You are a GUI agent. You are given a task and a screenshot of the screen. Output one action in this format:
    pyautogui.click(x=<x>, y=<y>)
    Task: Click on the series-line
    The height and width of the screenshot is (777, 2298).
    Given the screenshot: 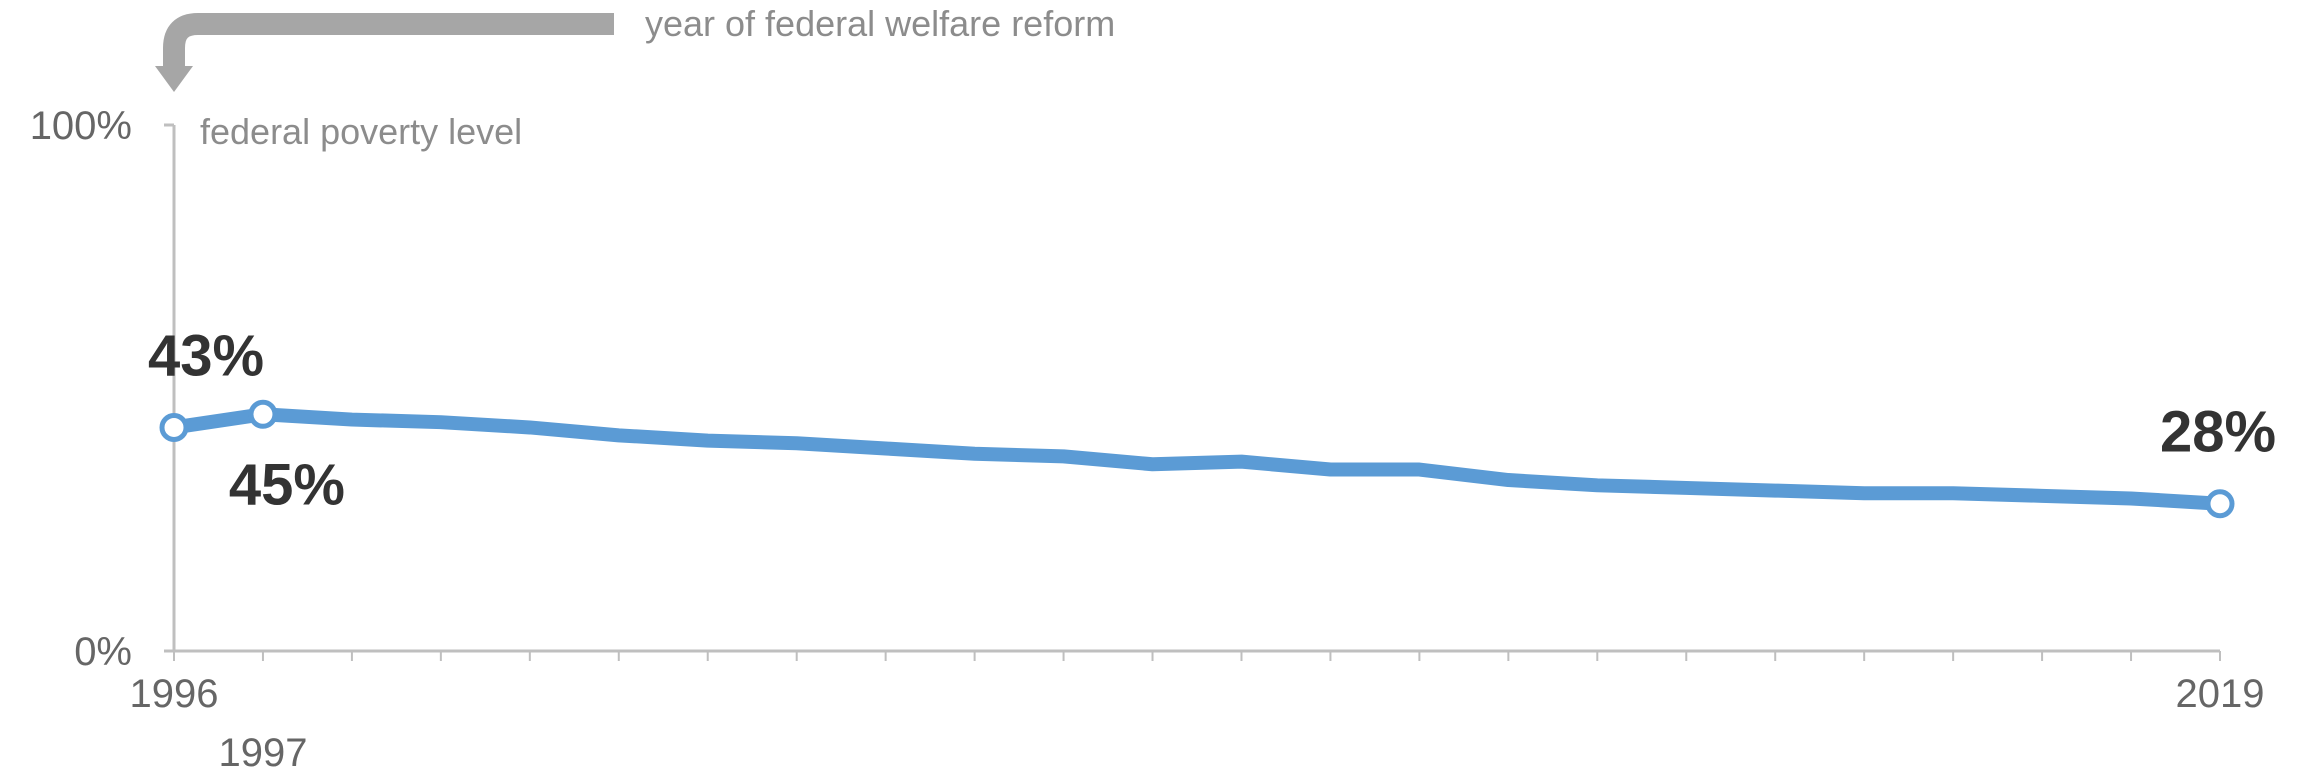 What is the action you would take?
    pyautogui.click(x=1197, y=459)
    